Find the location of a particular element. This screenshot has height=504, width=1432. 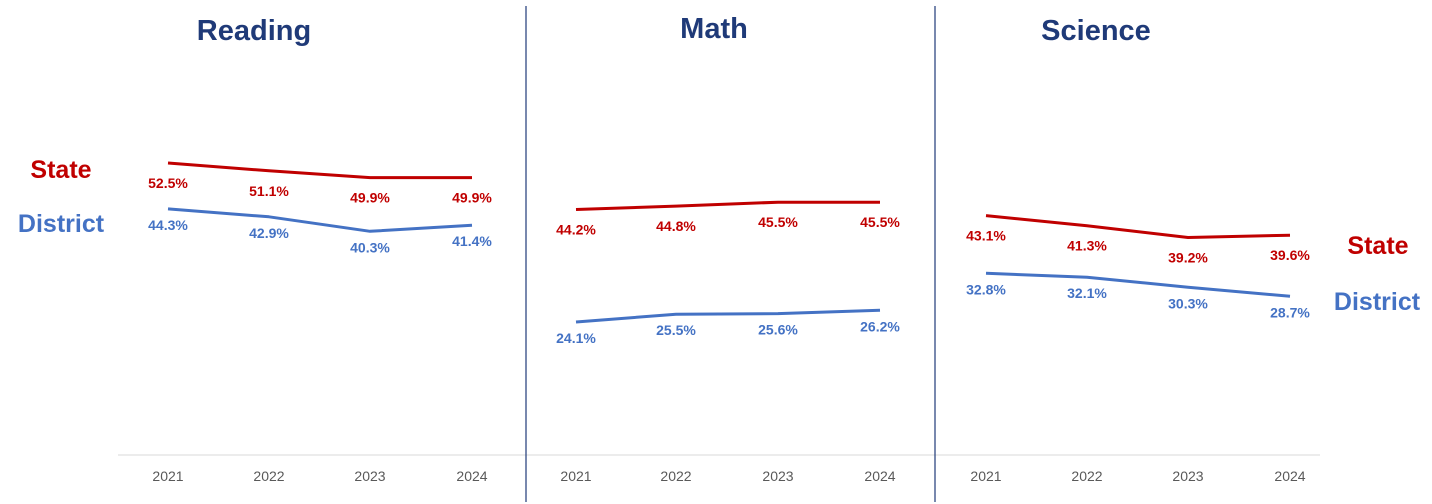

science-state-label-2024: 39.6% is located at coordinates (1290, 255).